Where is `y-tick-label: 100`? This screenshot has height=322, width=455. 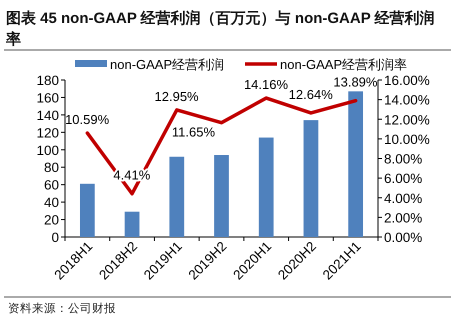 y-tick-label: 100 is located at coordinates (47, 150).